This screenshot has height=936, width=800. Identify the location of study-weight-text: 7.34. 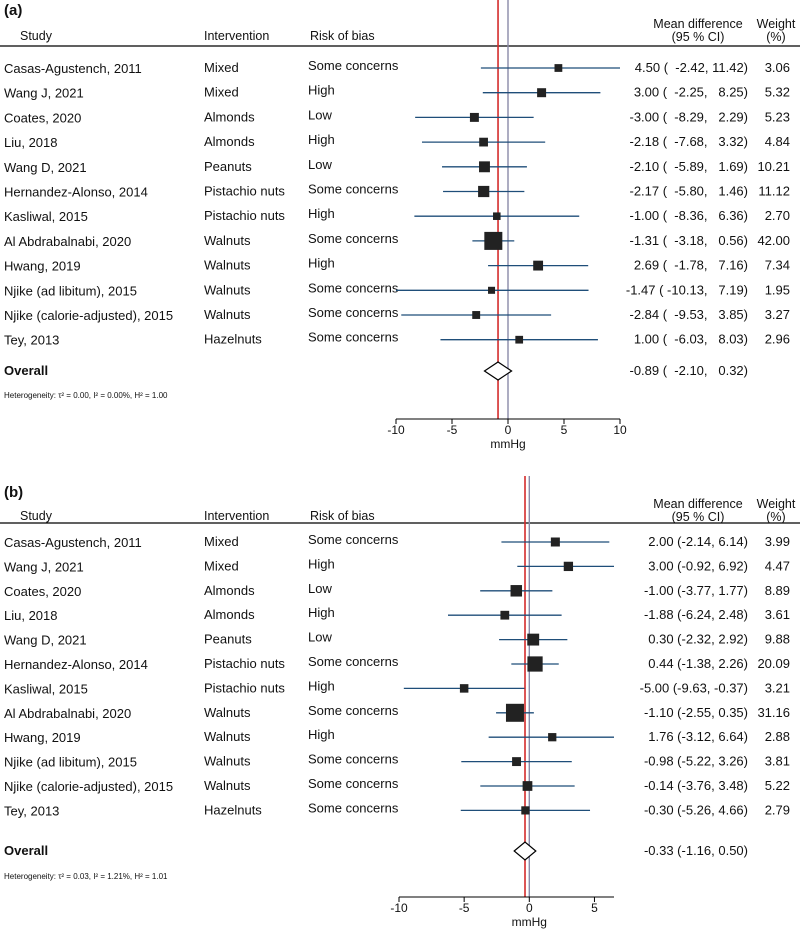
(777, 265).